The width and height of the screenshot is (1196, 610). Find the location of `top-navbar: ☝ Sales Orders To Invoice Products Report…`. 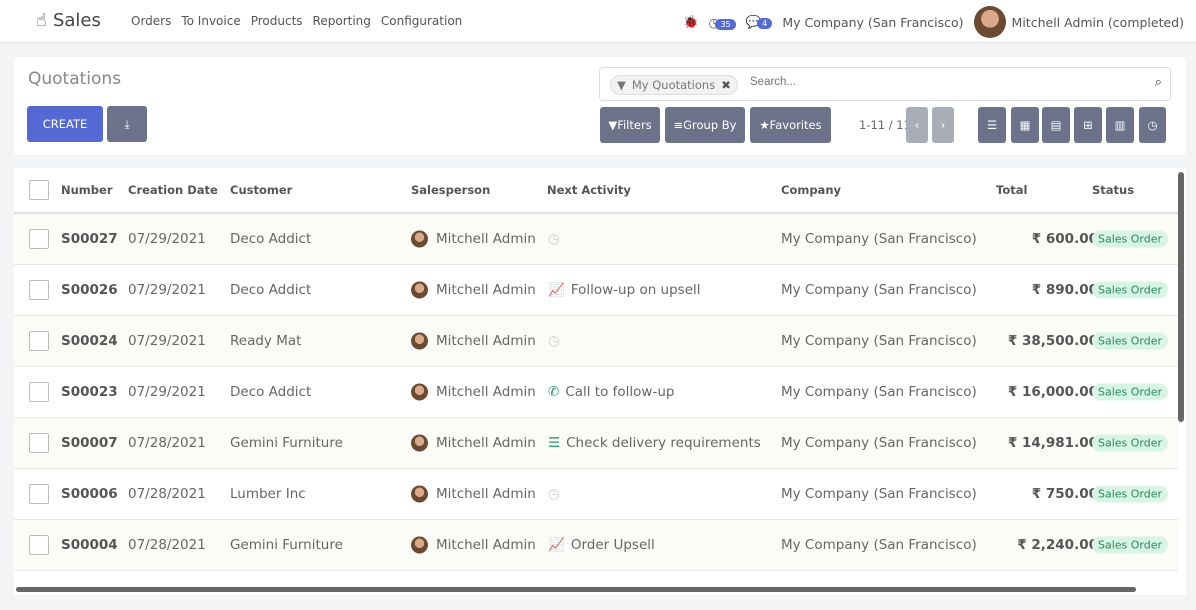

top-navbar: ☝ Sales Orders To Invoice Products Report… is located at coordinates (598, 21).